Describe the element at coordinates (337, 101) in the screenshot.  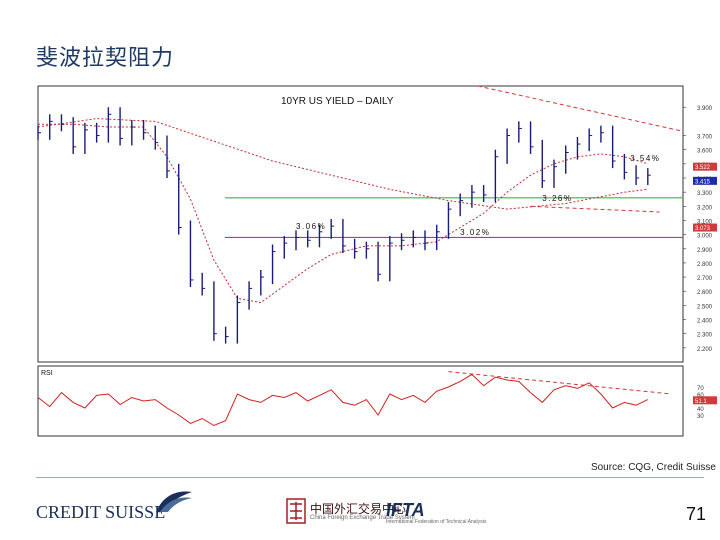
I see `price-panel-title: 10YR US YIELD – DAILY` at that location.